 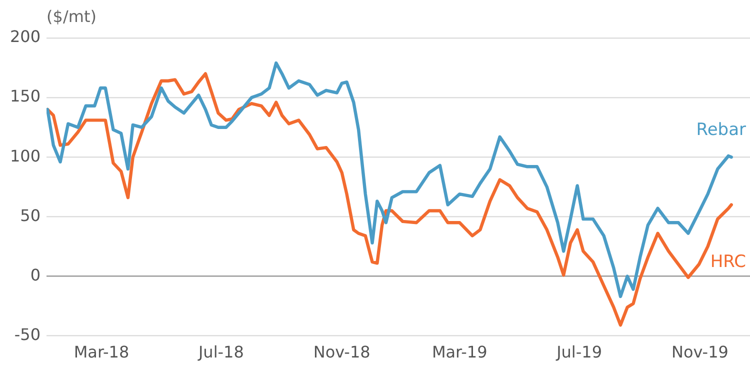 I want to click on x-tick-label: Nov-19, so click(x=699, y=352).